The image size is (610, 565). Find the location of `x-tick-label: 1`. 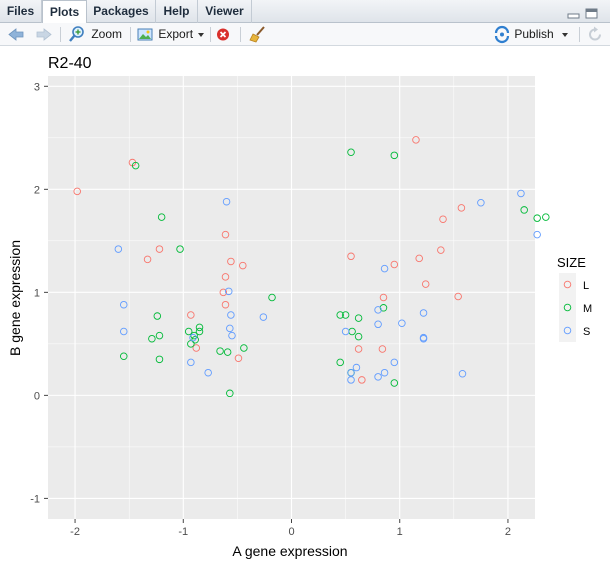

x-tick-label: 1 is located at coordinates (400, 532).